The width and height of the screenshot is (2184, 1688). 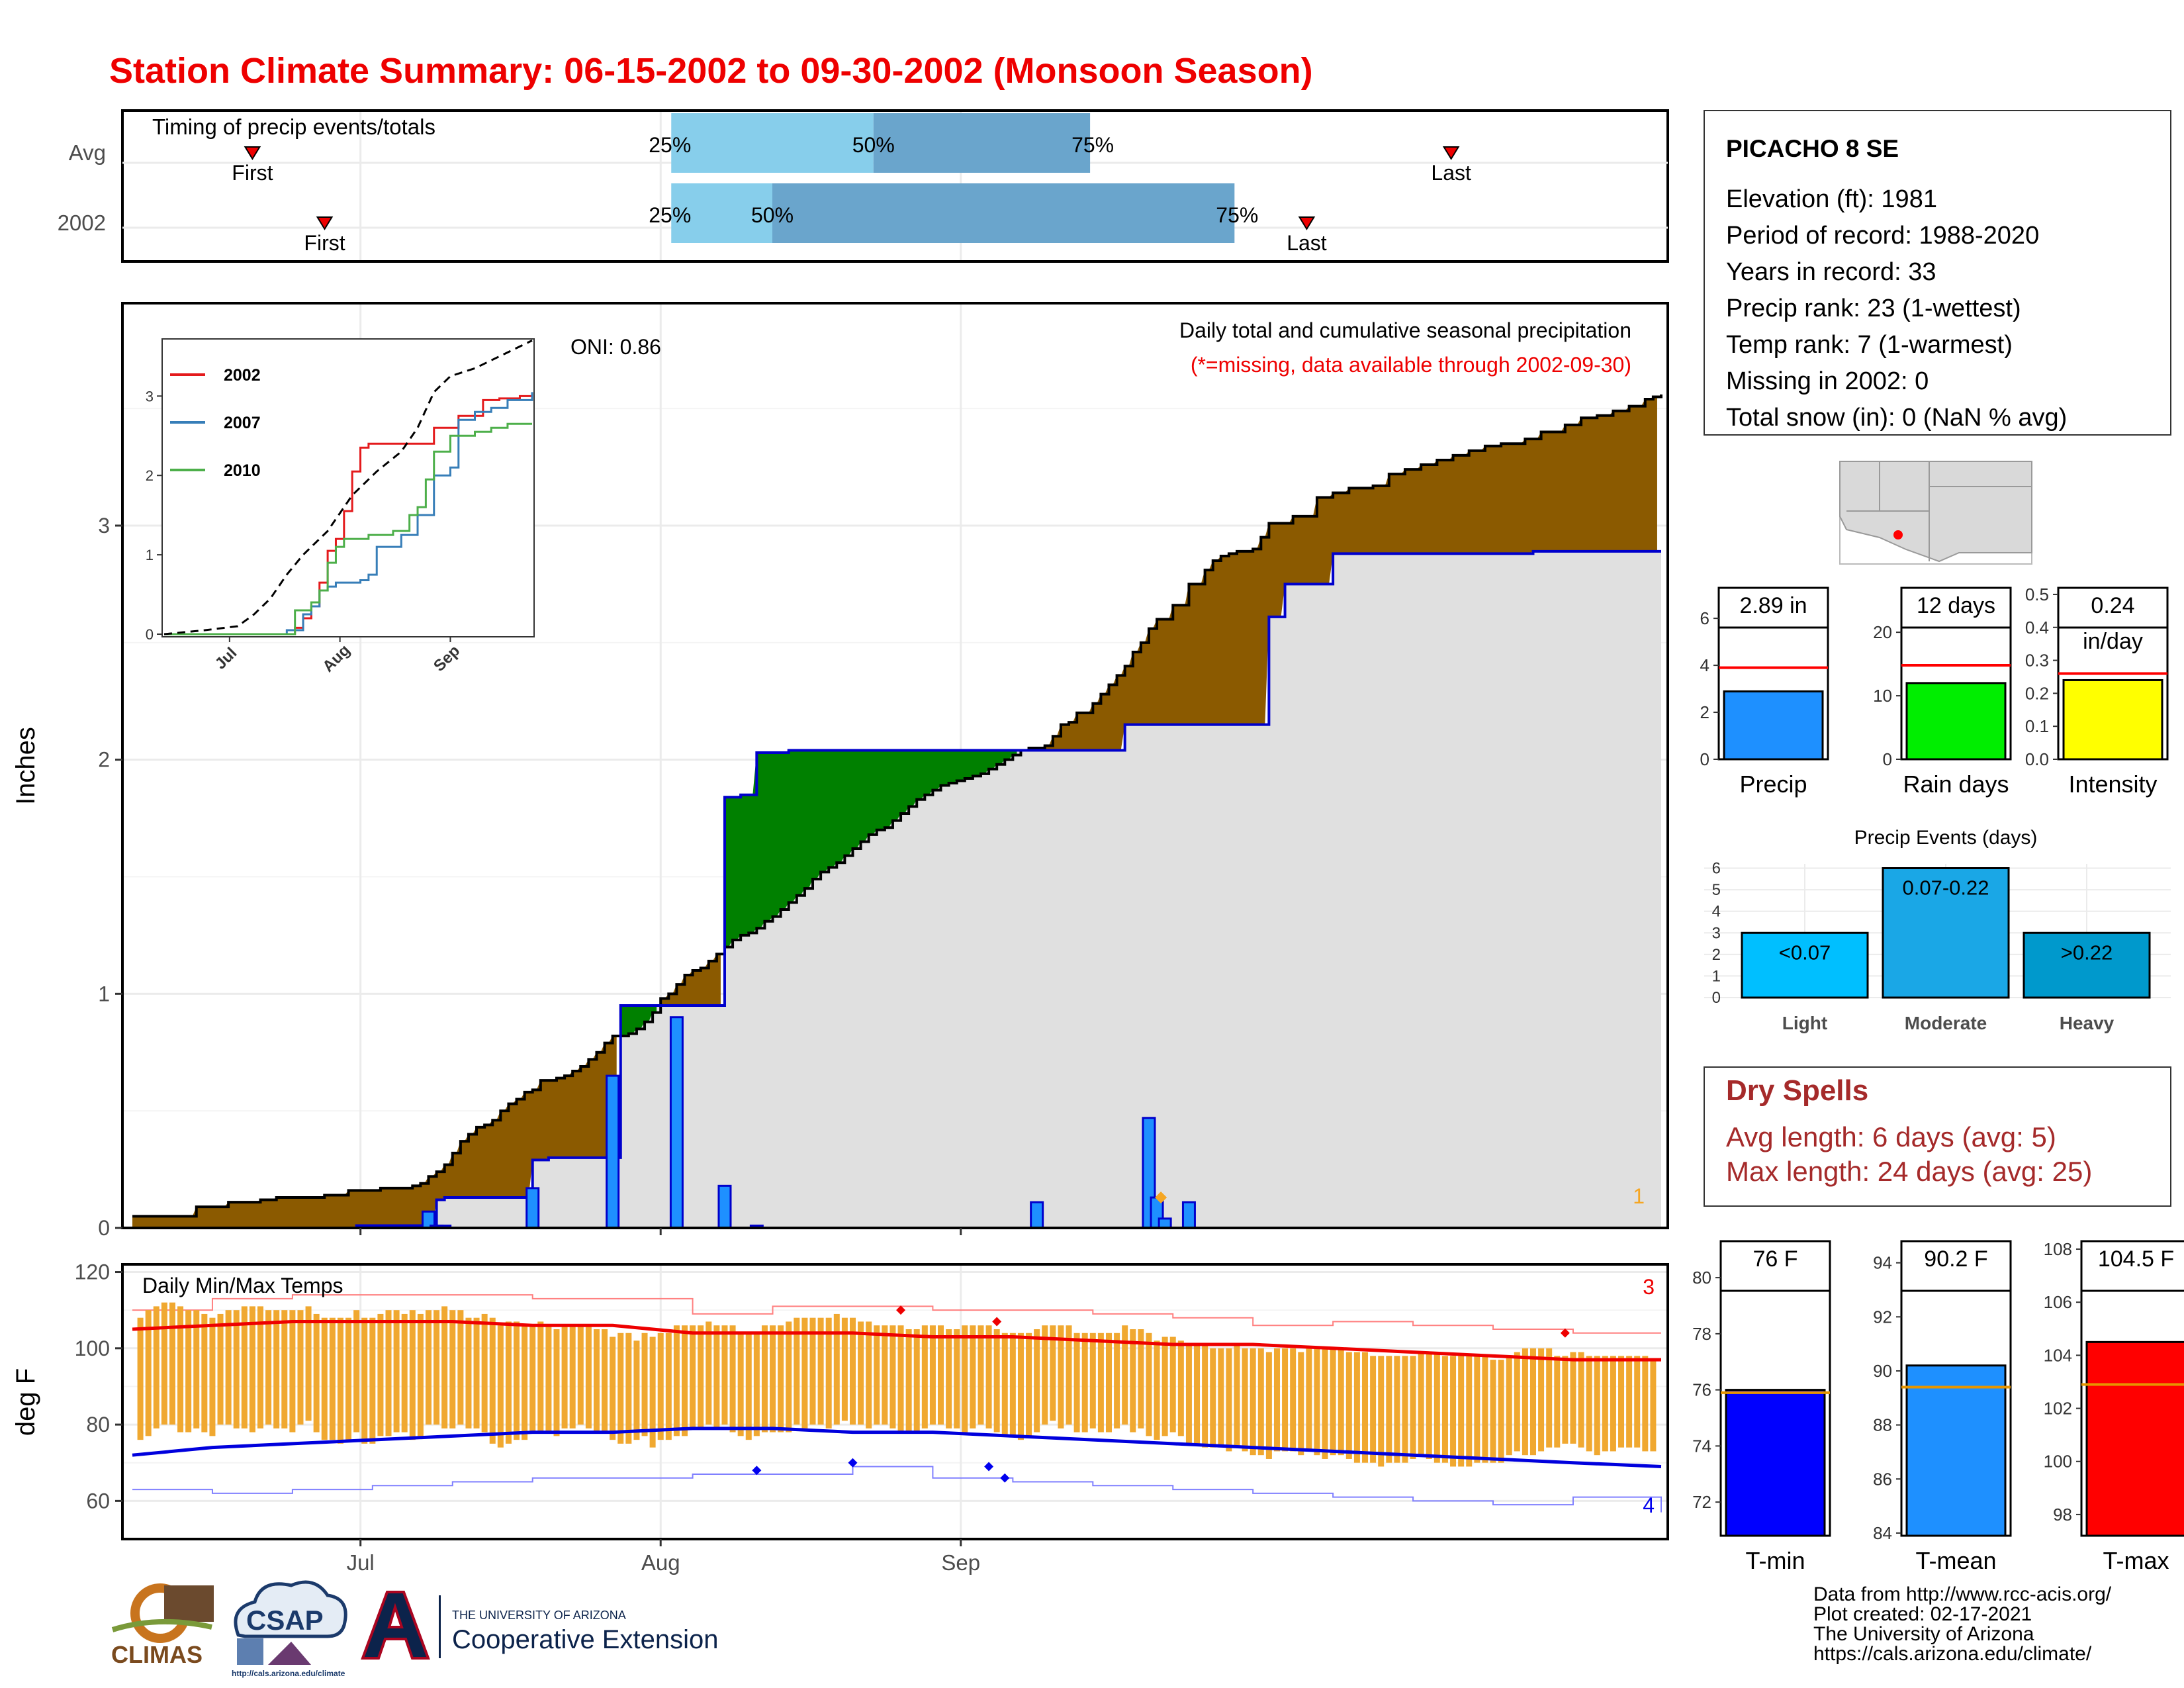 I want to click on tmin-average-line, so click(x=897, y=1447).